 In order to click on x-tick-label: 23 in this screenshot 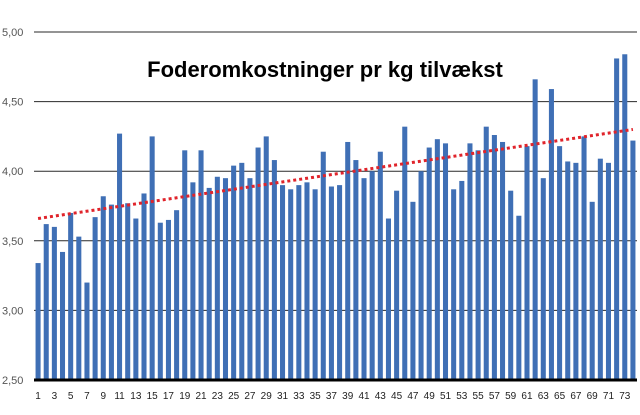, I will do `click(218, 396)`.